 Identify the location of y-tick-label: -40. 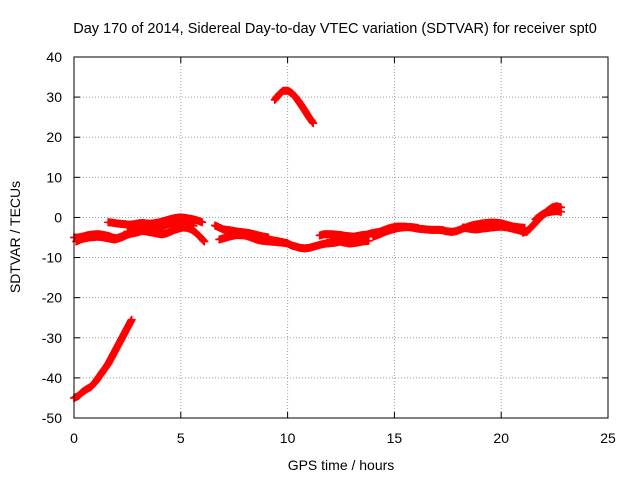
(52, 378).